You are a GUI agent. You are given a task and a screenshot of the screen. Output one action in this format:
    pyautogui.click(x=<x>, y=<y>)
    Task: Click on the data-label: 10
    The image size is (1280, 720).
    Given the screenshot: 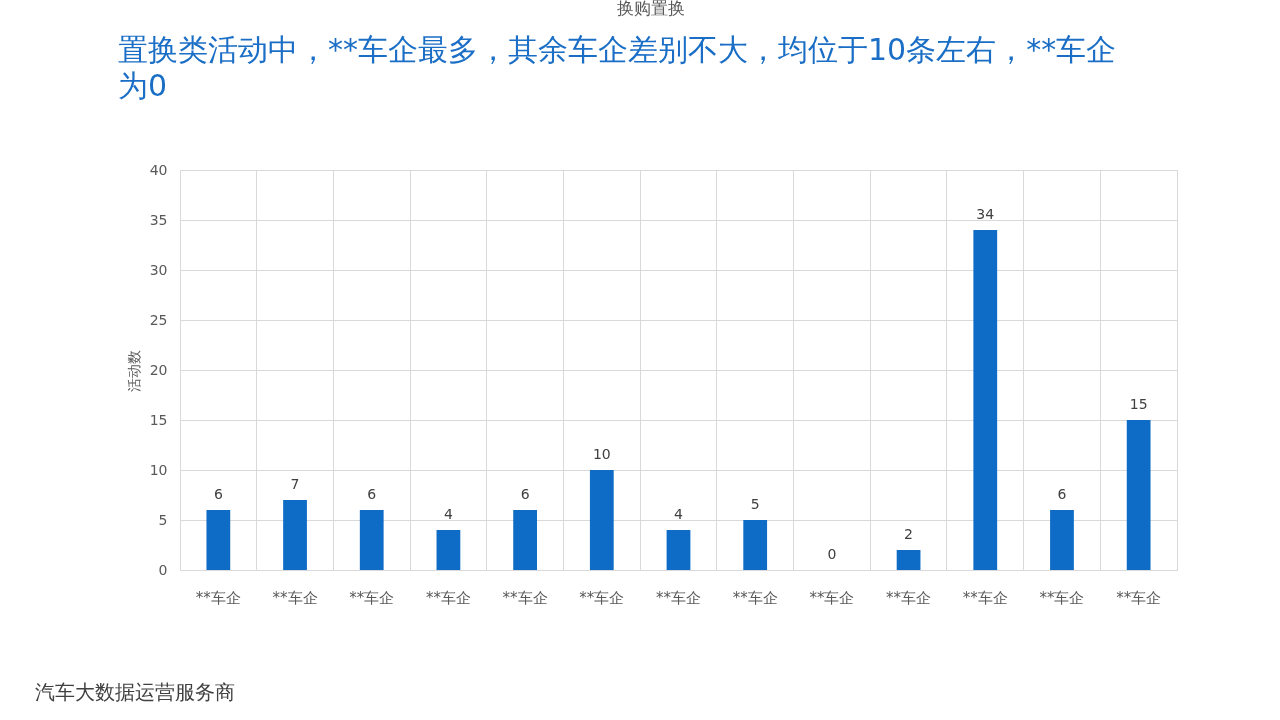 What is the action you would take?
    pyautogui.click(x=601, y=454)
    